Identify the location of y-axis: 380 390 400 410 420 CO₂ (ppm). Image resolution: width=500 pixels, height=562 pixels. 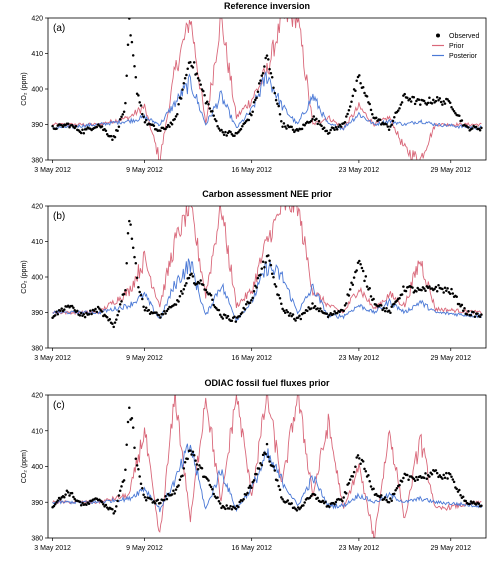
(34, 90).